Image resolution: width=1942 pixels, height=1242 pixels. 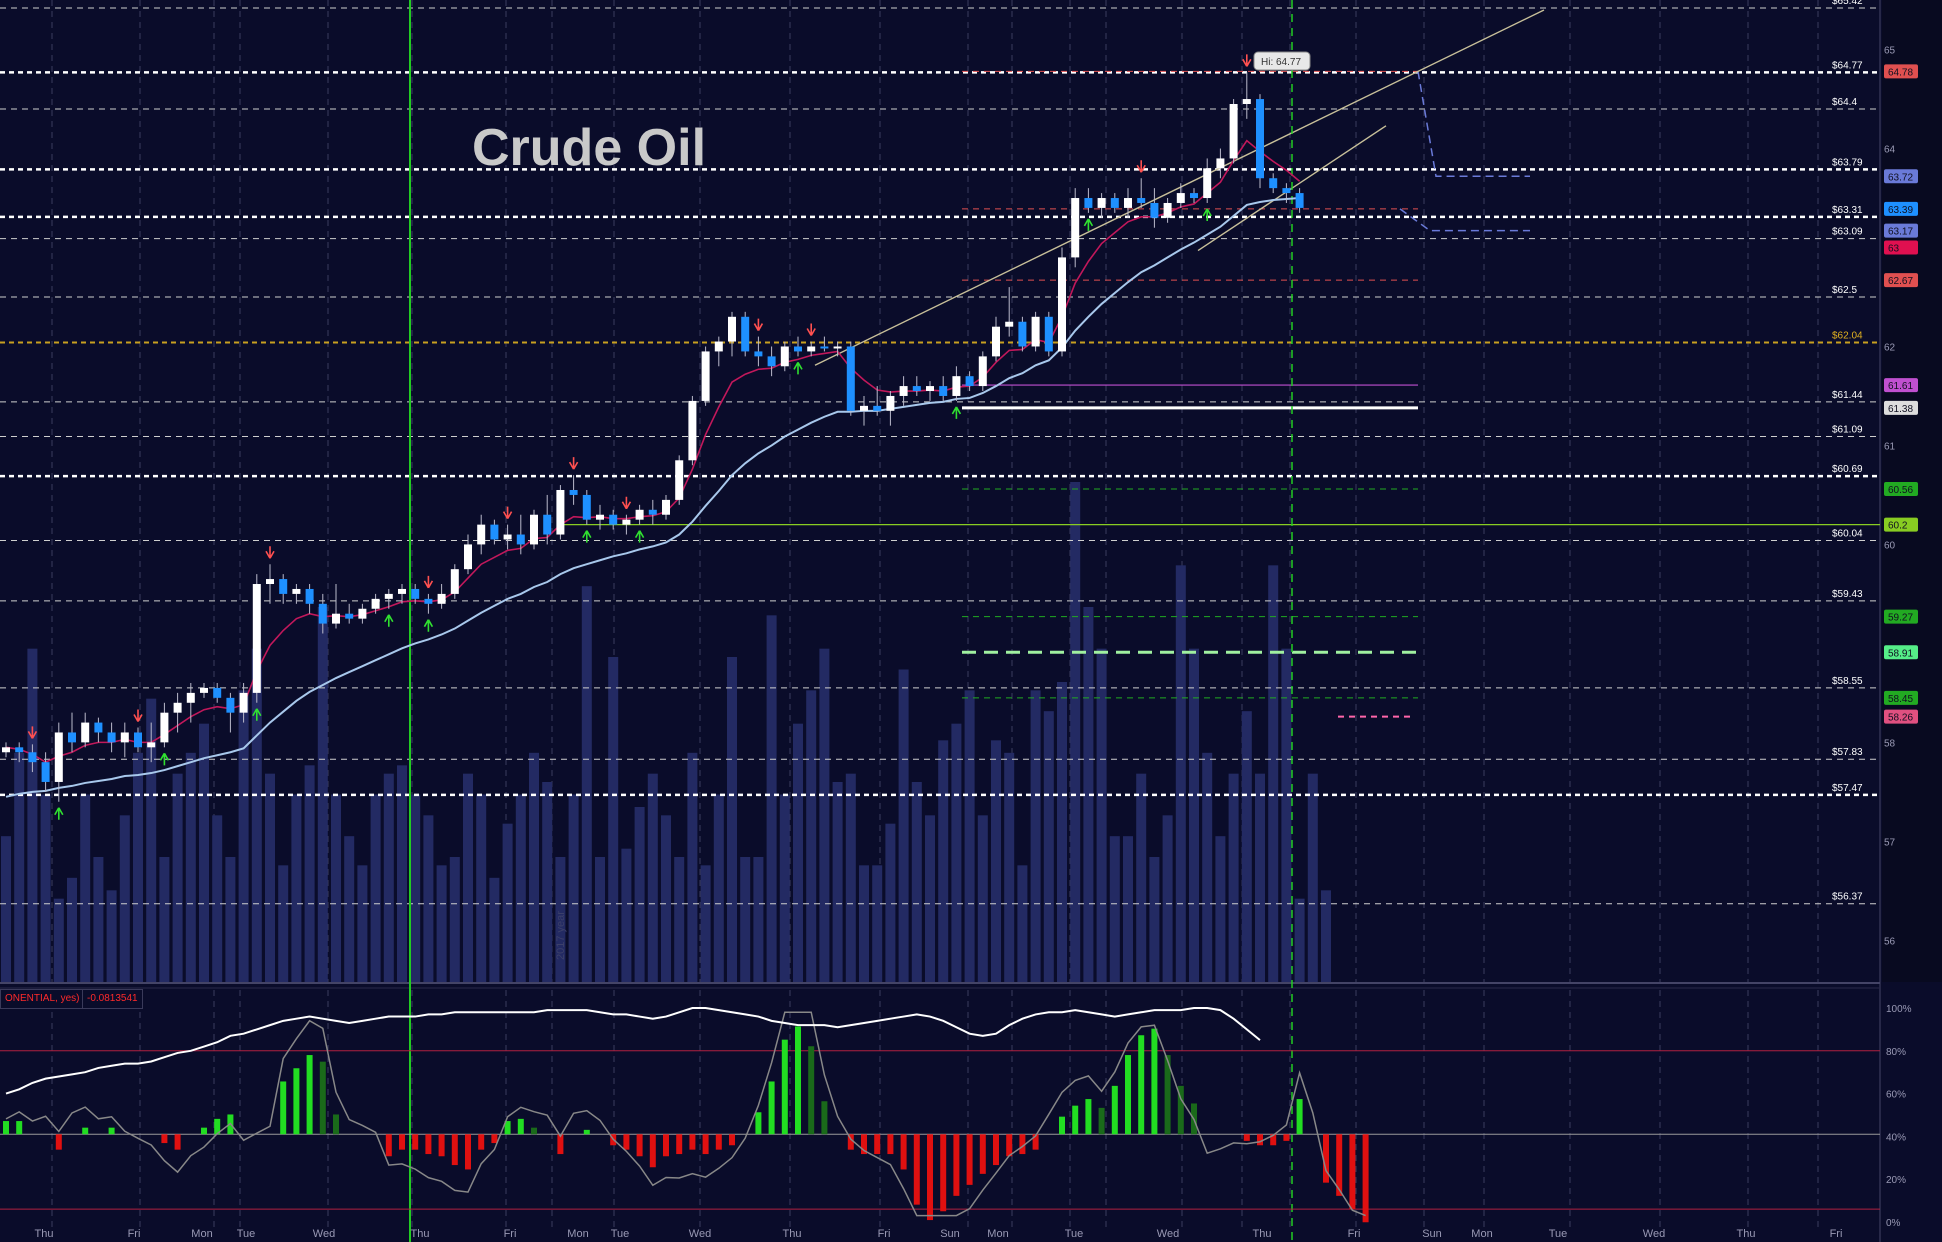 What do you see at coordinates (1473, 124) in the screenshot?
I see `projection-line-upper` at bounding box center [1473, 124].